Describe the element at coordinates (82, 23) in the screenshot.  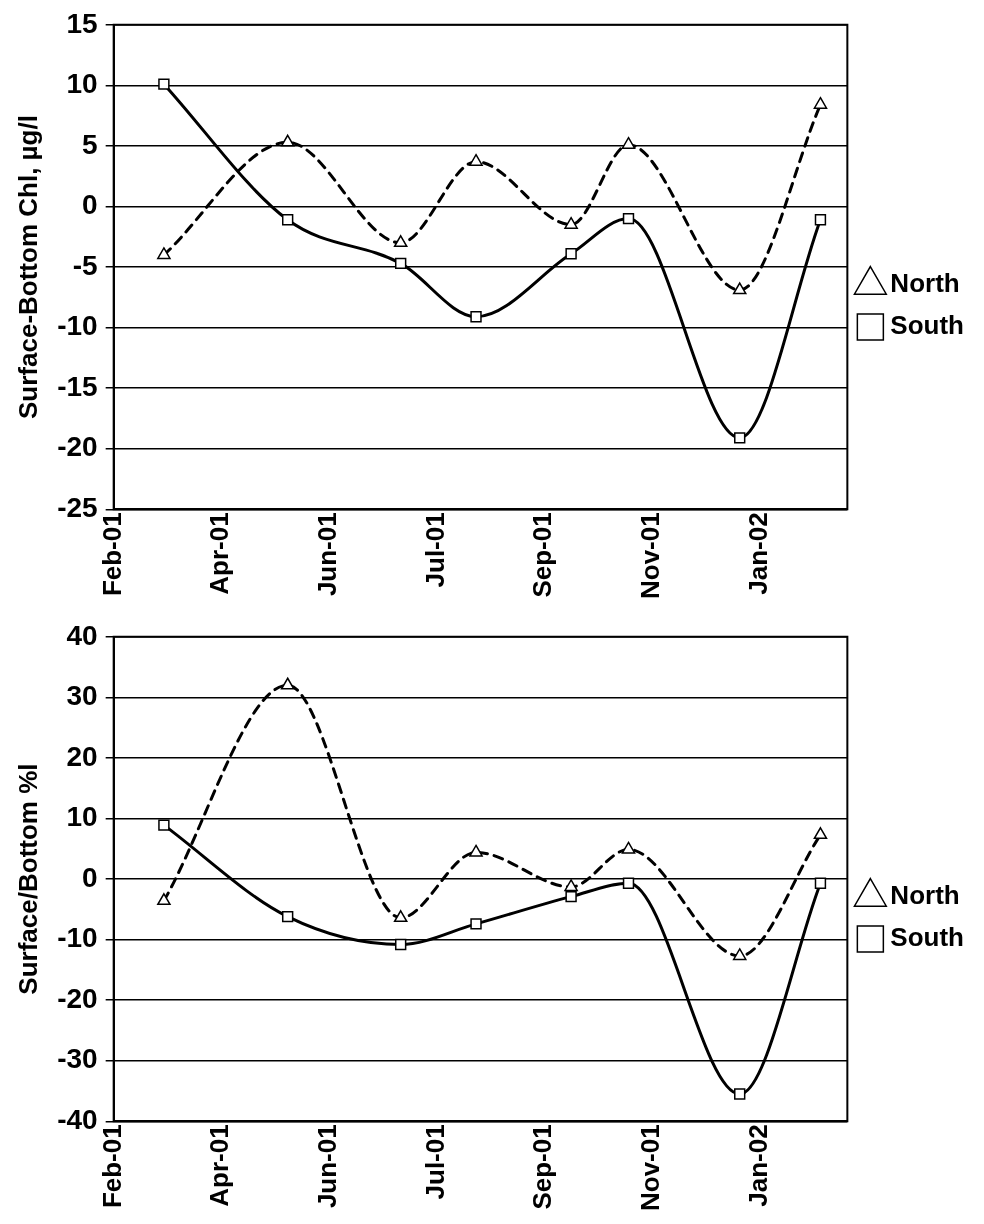
I see `y-tick-label: 15` at that location.